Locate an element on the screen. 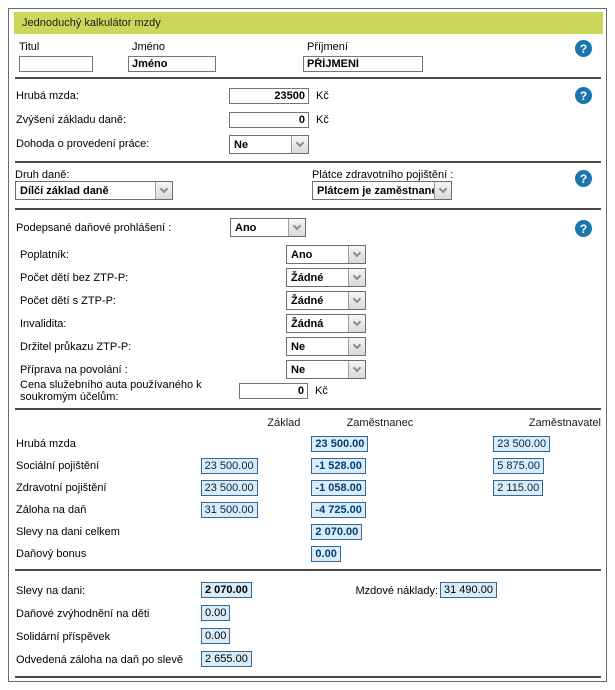 This screenshot has width=615, height=690. declaration-row: Poplatník: Ano is located at coordinates (310, 254).